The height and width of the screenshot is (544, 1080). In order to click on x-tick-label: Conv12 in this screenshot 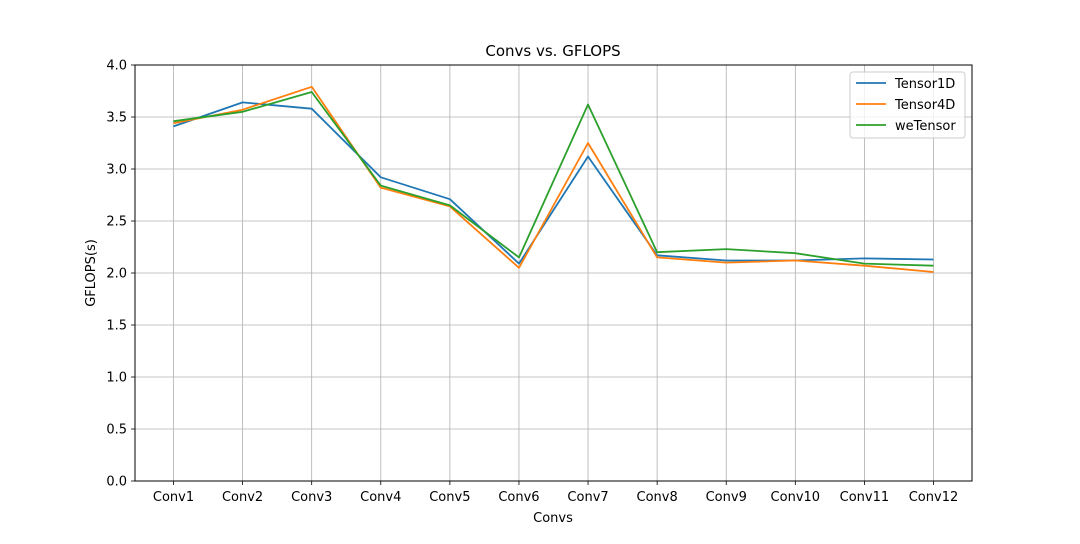, I will do `click(934, 497)`.